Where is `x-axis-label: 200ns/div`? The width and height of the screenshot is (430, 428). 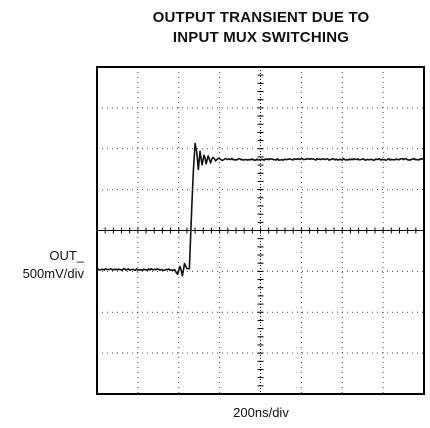
x-axis-label: 200ns/div is located at coordinates (261, 412).